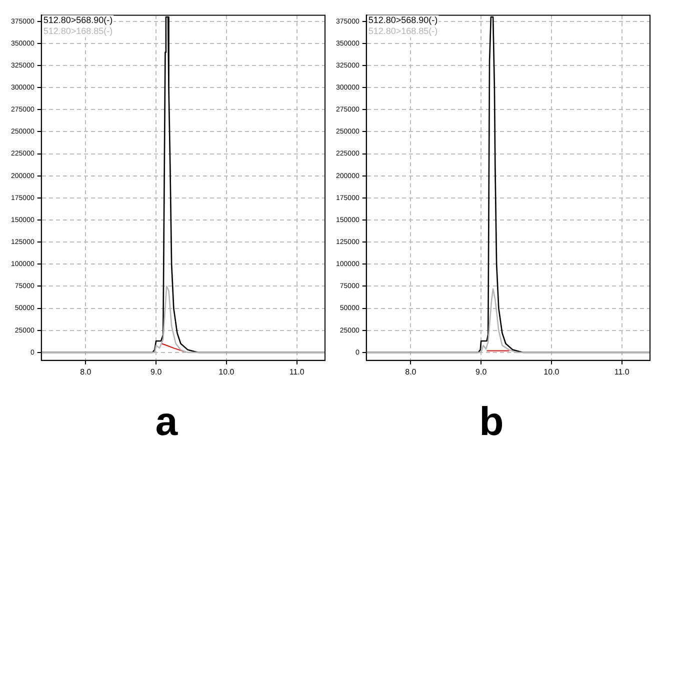 This screenshot has width=700, height=700. What do you see at coordinates (403, 20) in the screenshot?
I see `legend-label: 512.80>568.90(-)` at bounding box center [403, 20].